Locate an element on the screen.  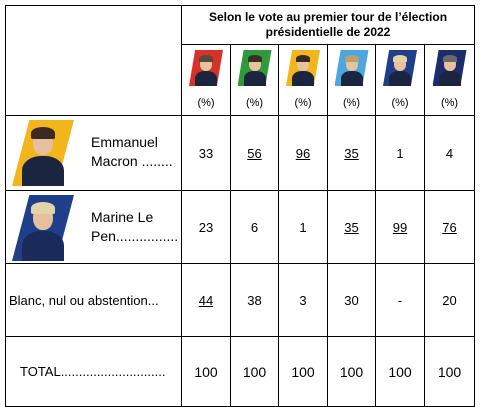
table-cell: 6 is located at coordinates (254, 227).